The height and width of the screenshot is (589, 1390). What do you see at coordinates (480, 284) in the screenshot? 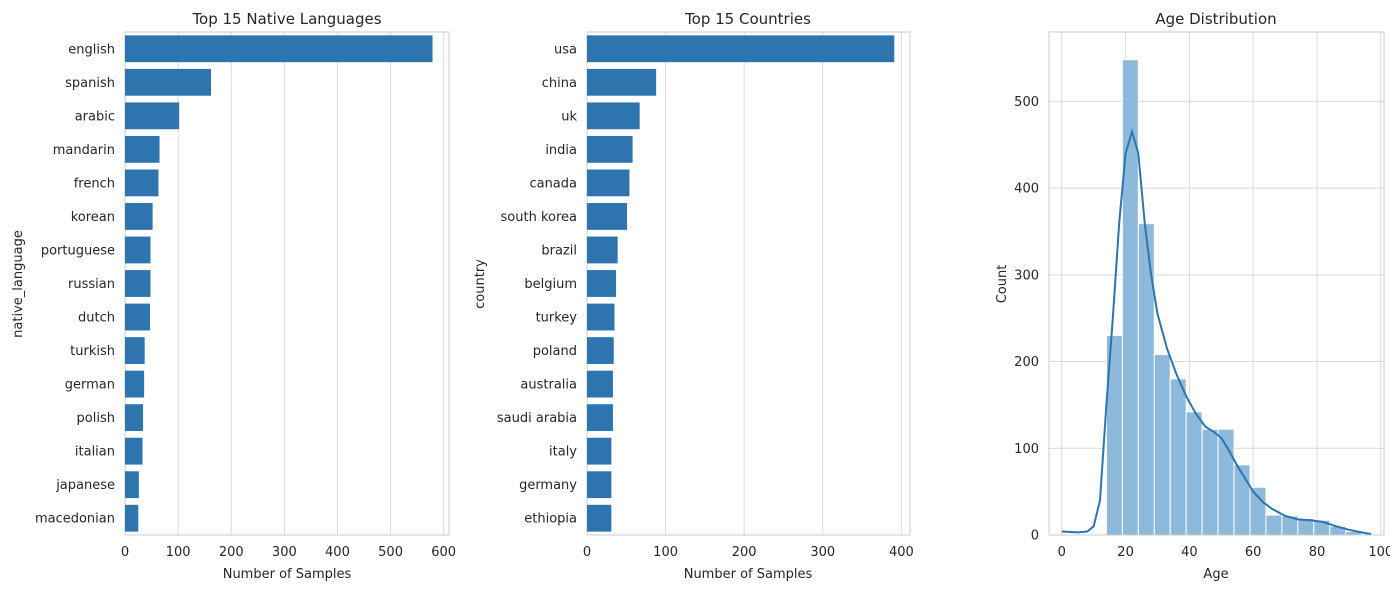
I see `y-axis-label: country` at bounding box center [480, 284].